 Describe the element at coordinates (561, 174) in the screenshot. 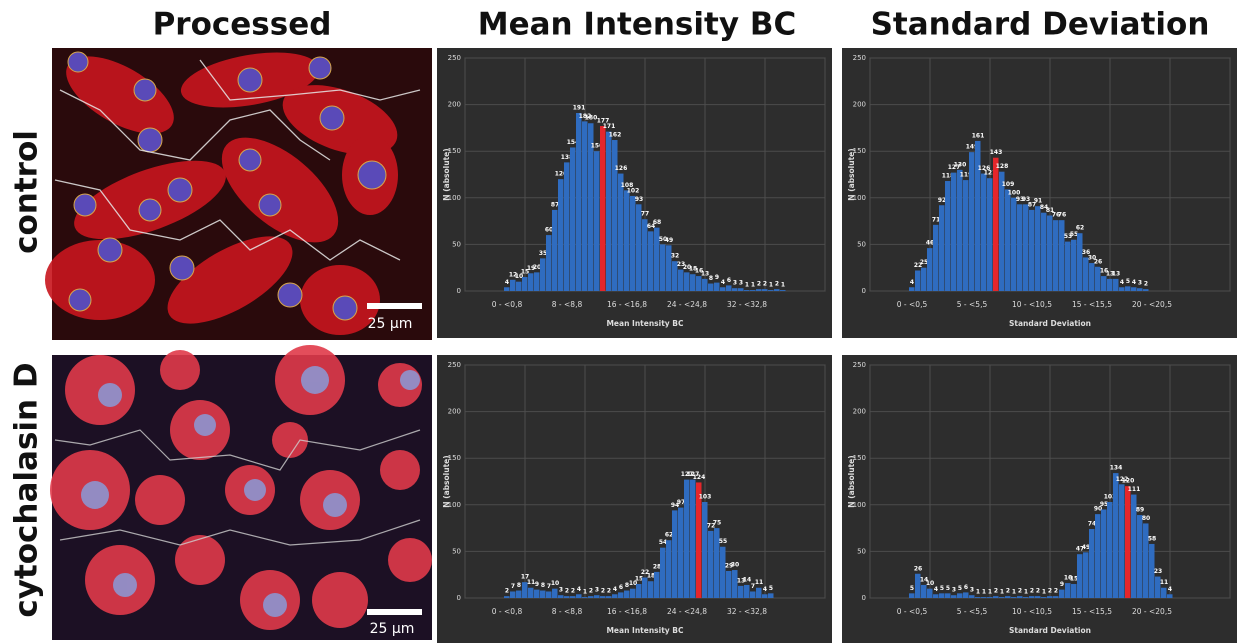

I see `value-label: 120` at that location.